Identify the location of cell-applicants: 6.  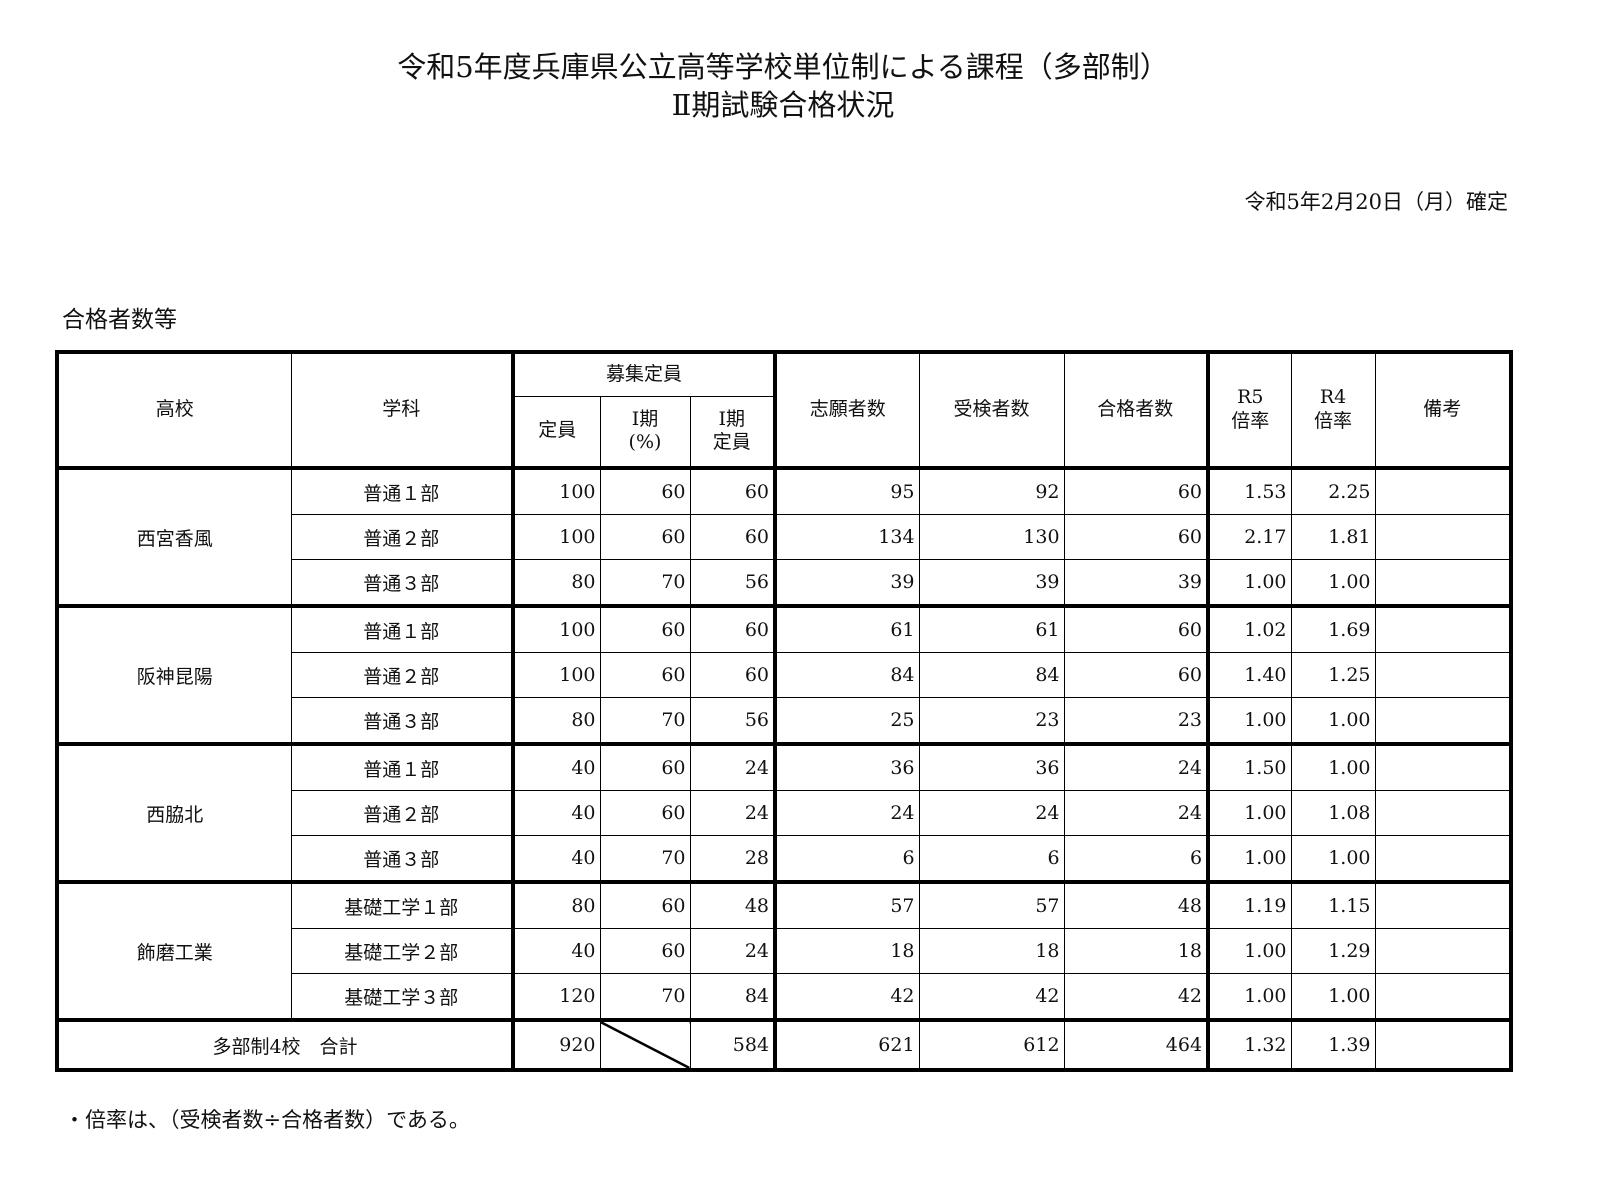
(846, 859).